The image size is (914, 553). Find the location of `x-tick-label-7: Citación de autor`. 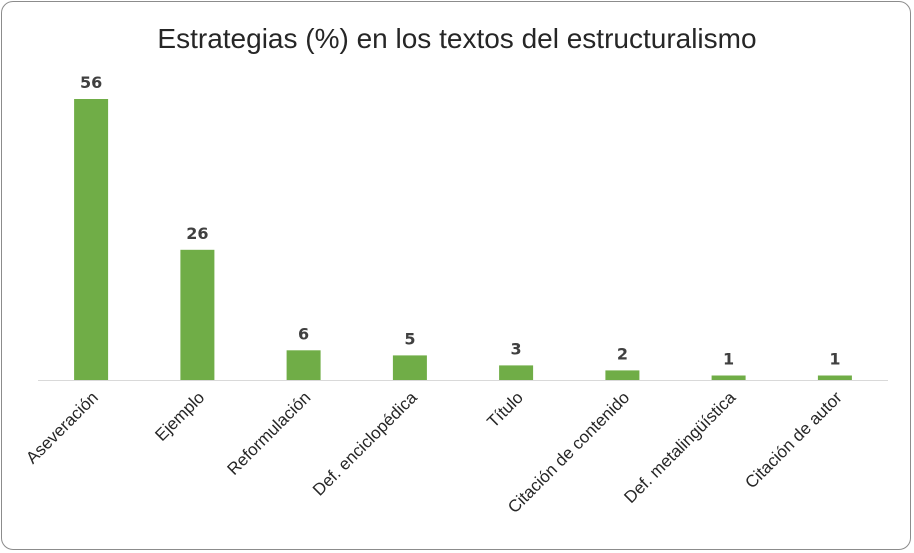

x-tick-label-7: Citación de autor is located at coordinates (793, 440).